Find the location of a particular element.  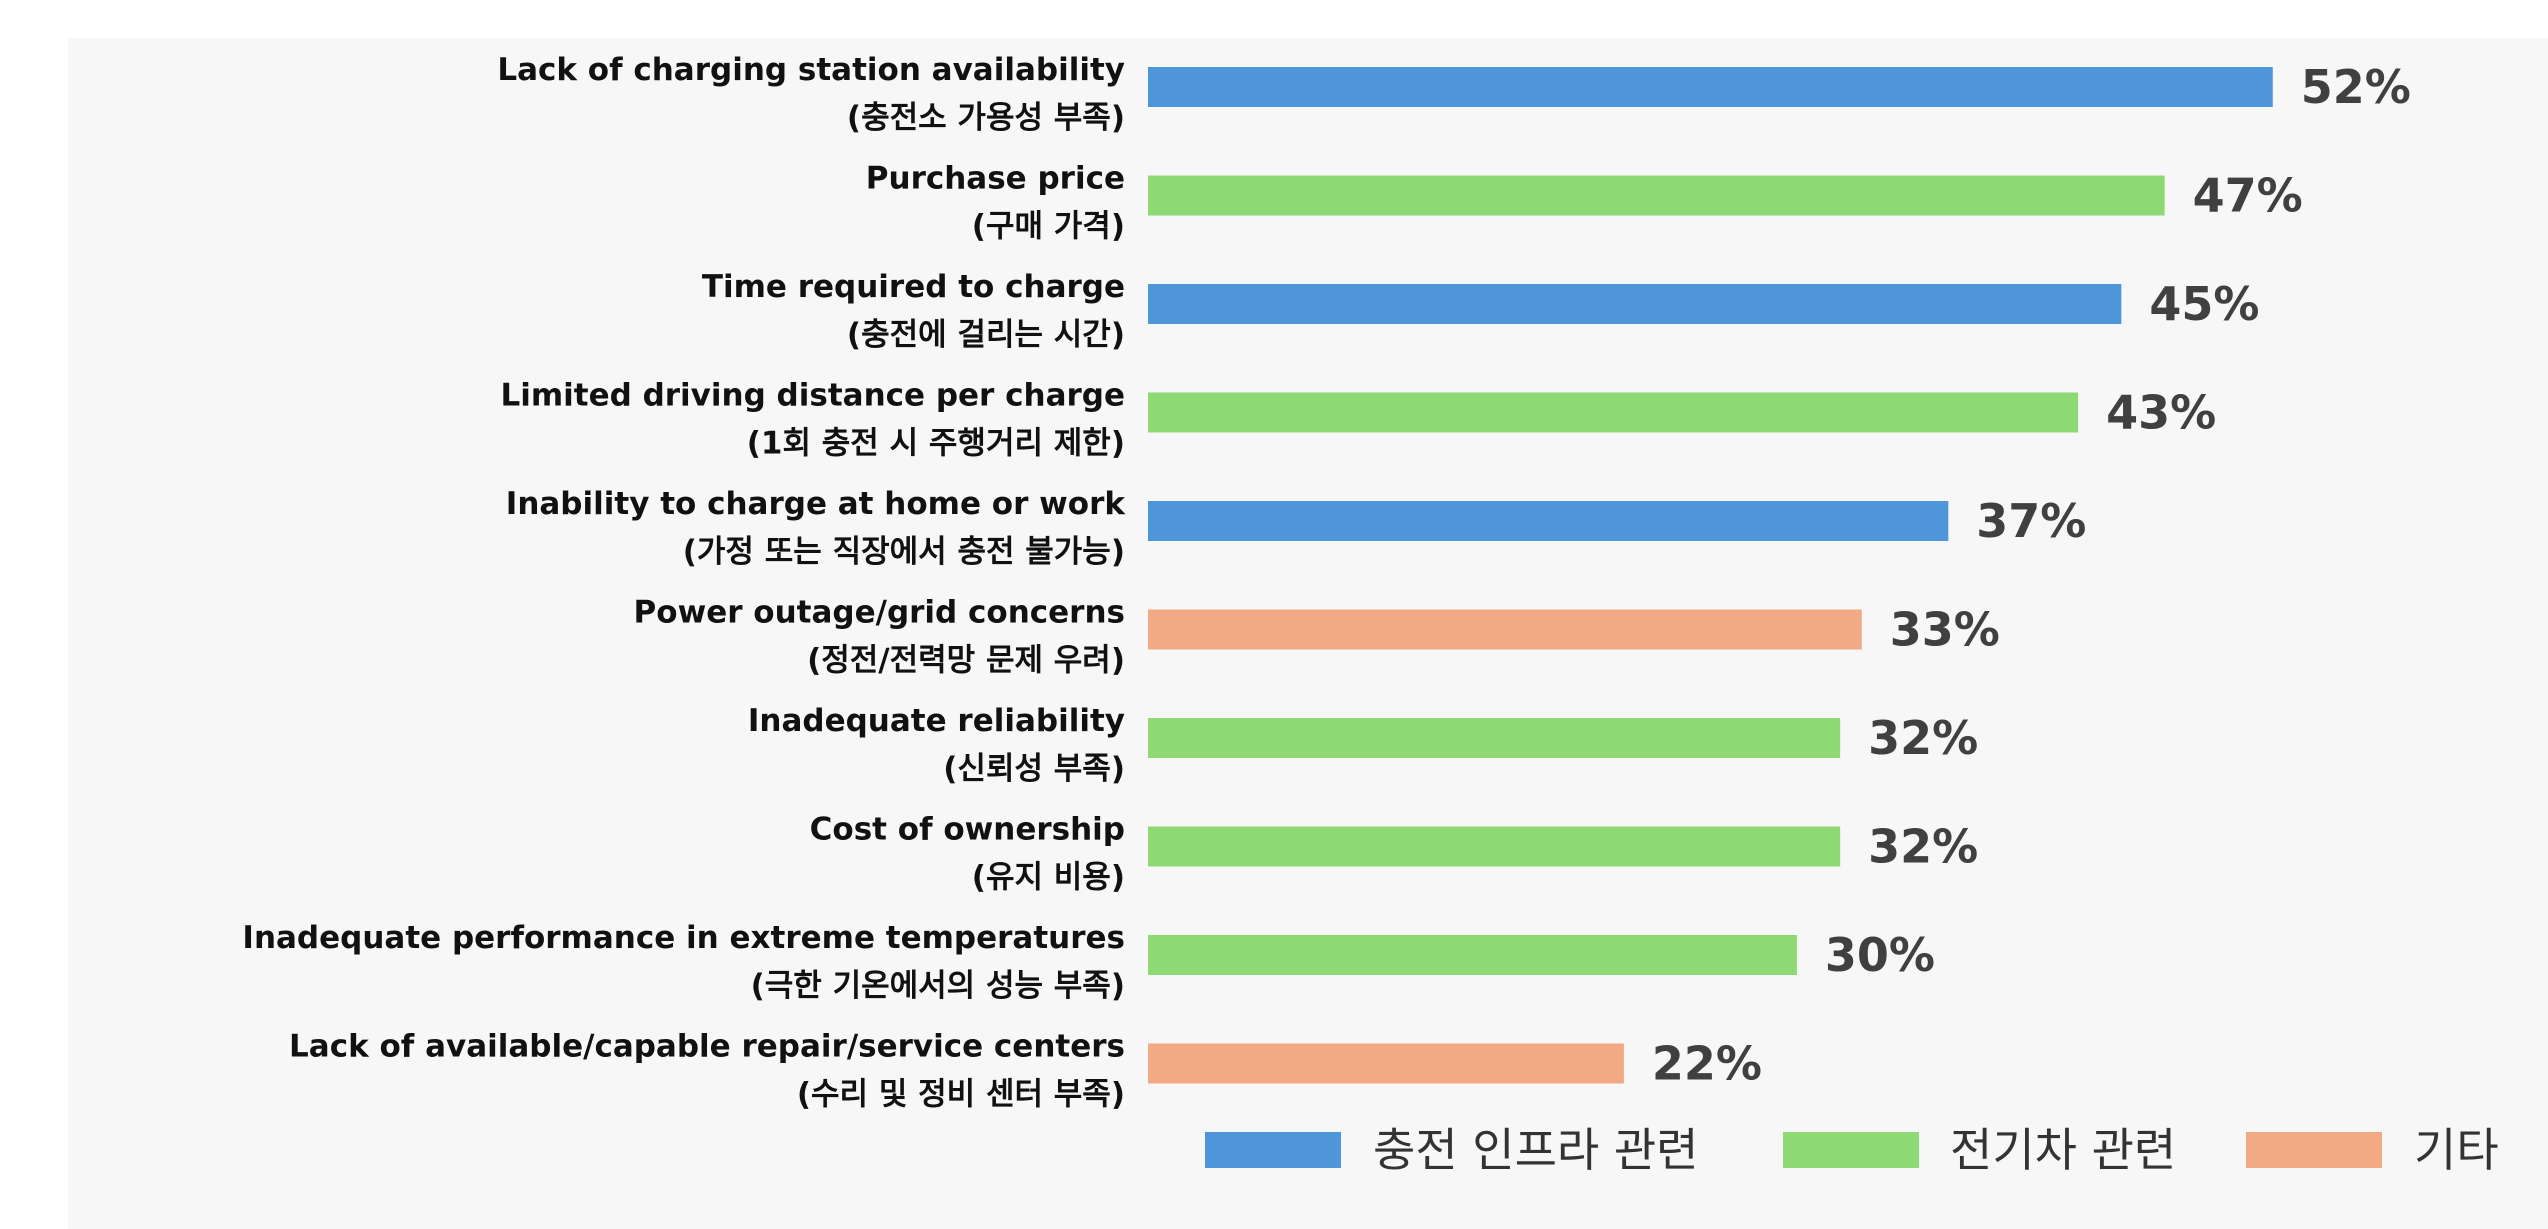

category-label-3-line-0: Limited driving distance per charge is located at coordinates (812, 396).